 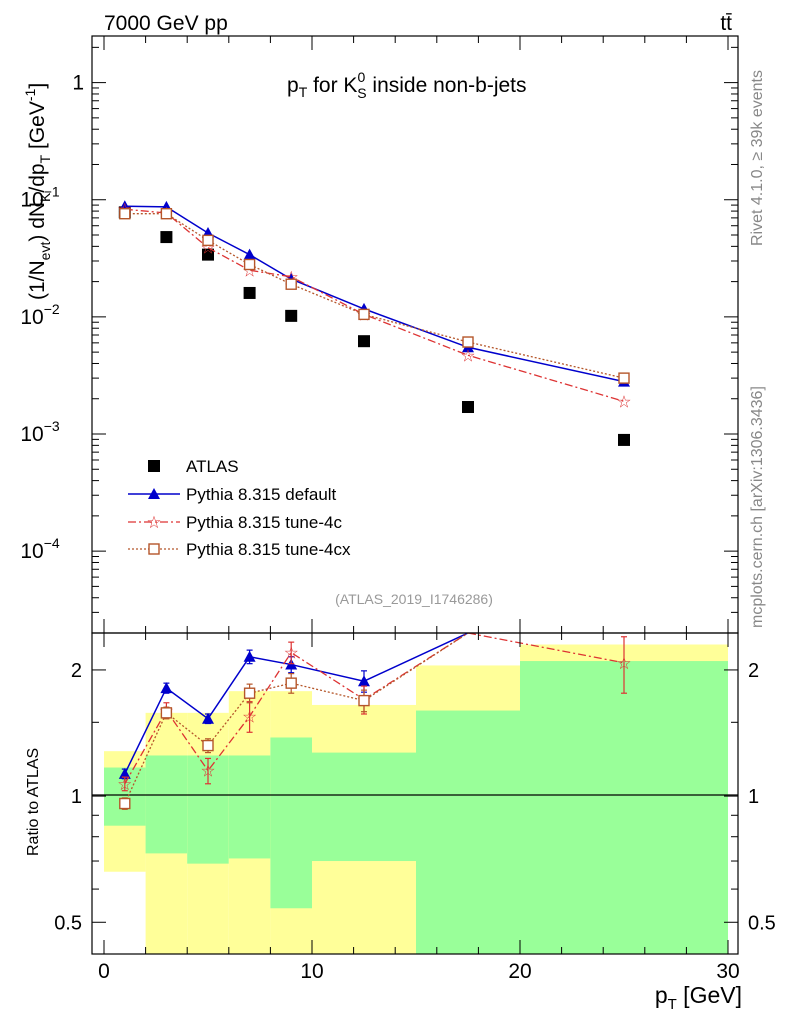 What do you see at coordinates (154, 466) in the screenshot?
I see `legend-marker-atlas` at bounding box center [154, 466].